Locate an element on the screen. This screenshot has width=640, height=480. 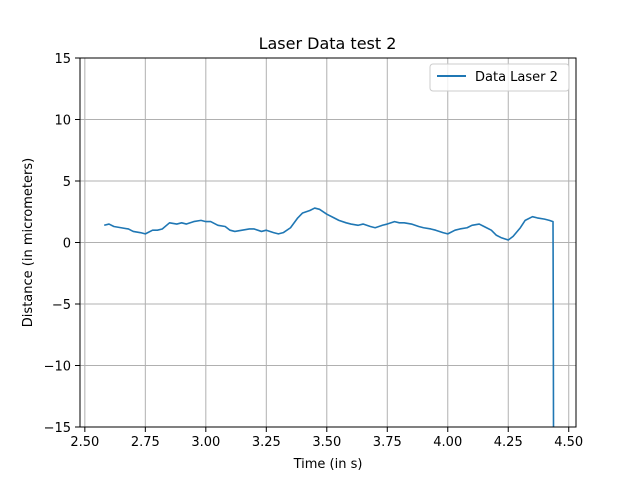
y-tick-label: −10 is located at coordinates (57, 367).